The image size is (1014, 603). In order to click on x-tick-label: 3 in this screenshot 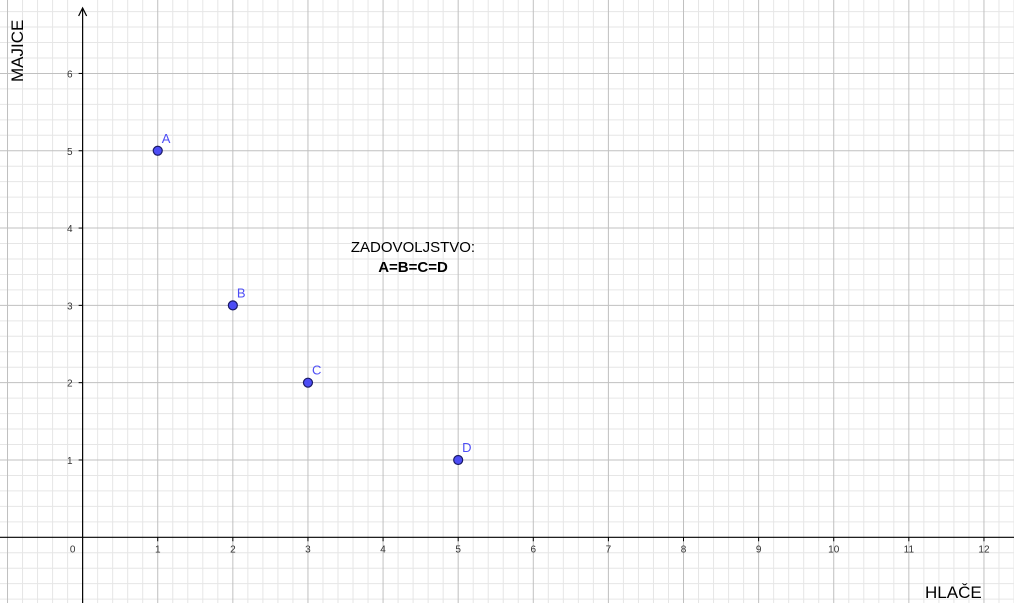, I will do `click(308, 549)`.